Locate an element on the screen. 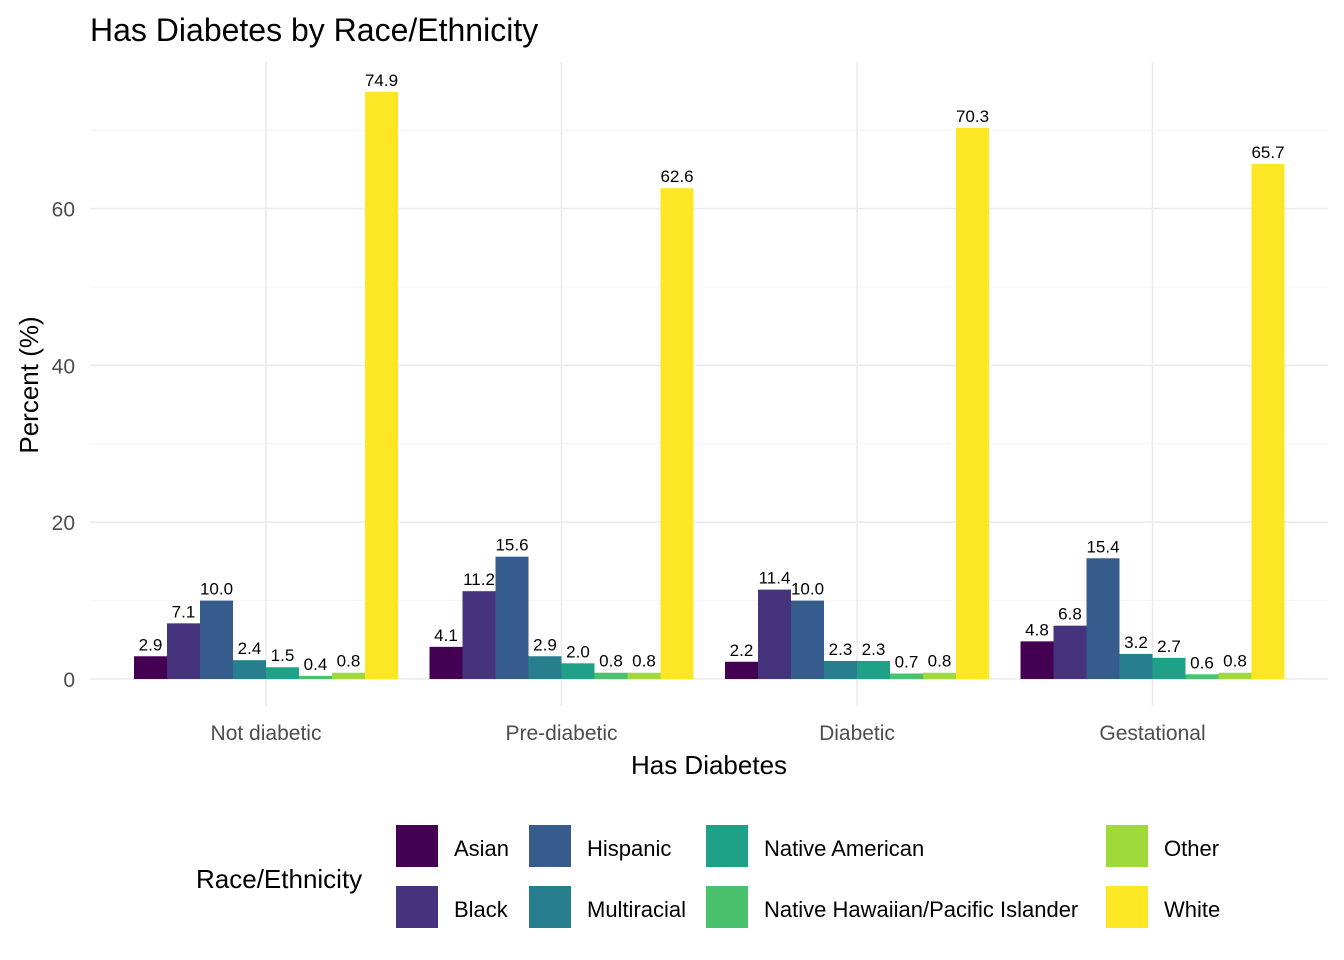  x-tick-label: Not diabetic is located at coordinates (266, 733).